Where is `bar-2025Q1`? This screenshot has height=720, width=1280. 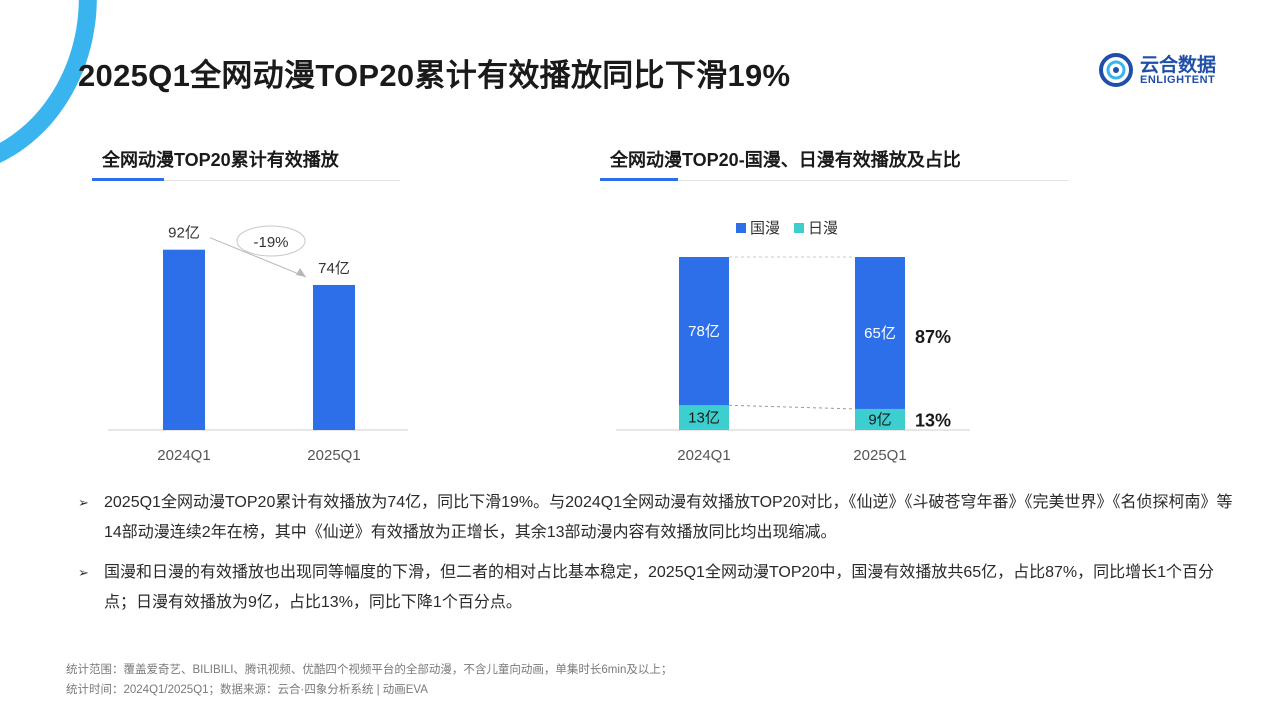
bar-2025Q1 is located at coordinates (334, 357).